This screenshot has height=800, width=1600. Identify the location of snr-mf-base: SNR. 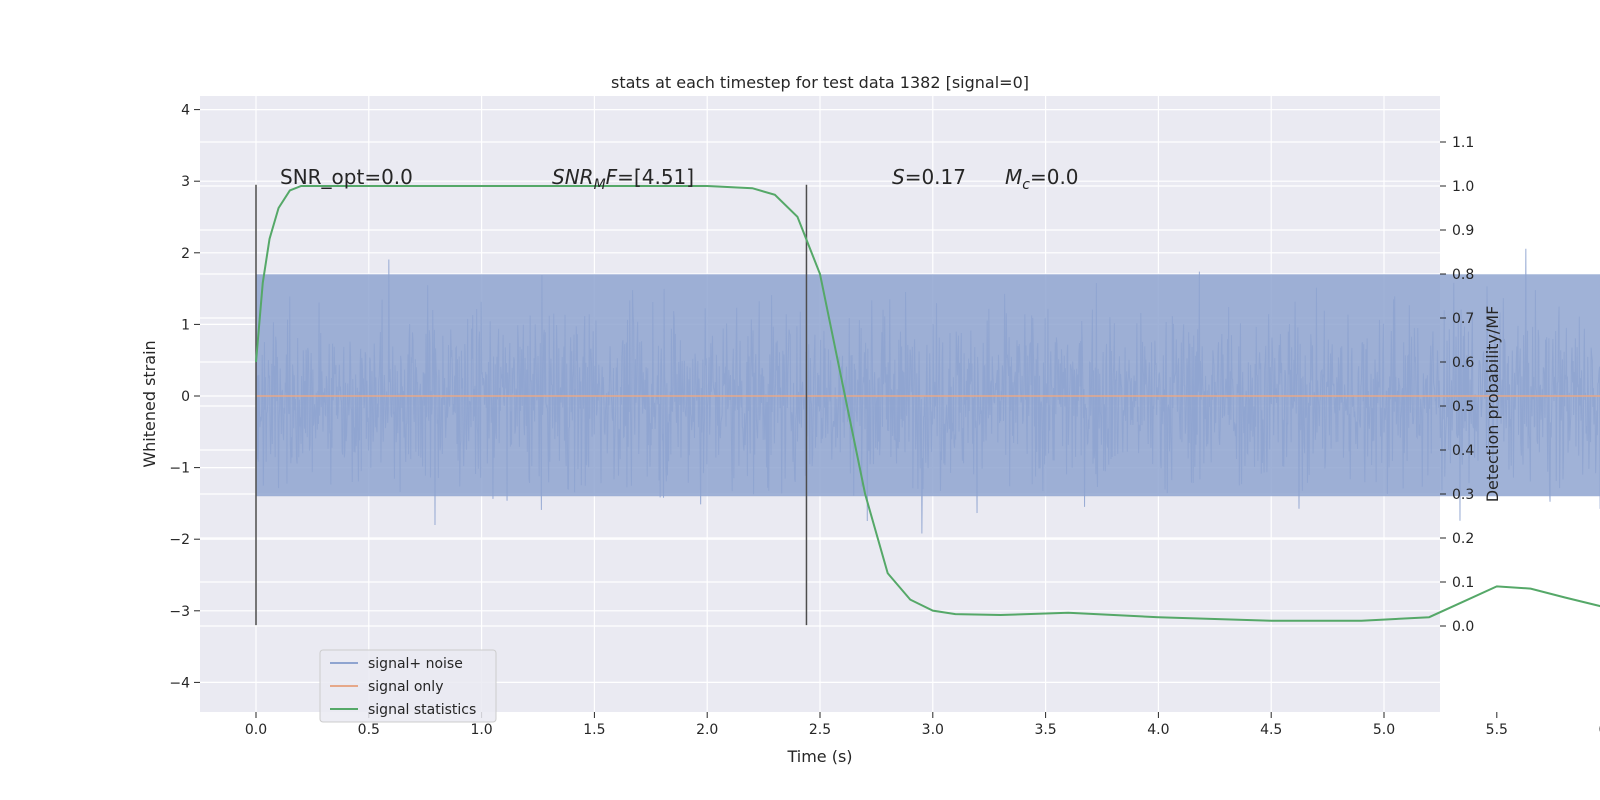
(573, 177).